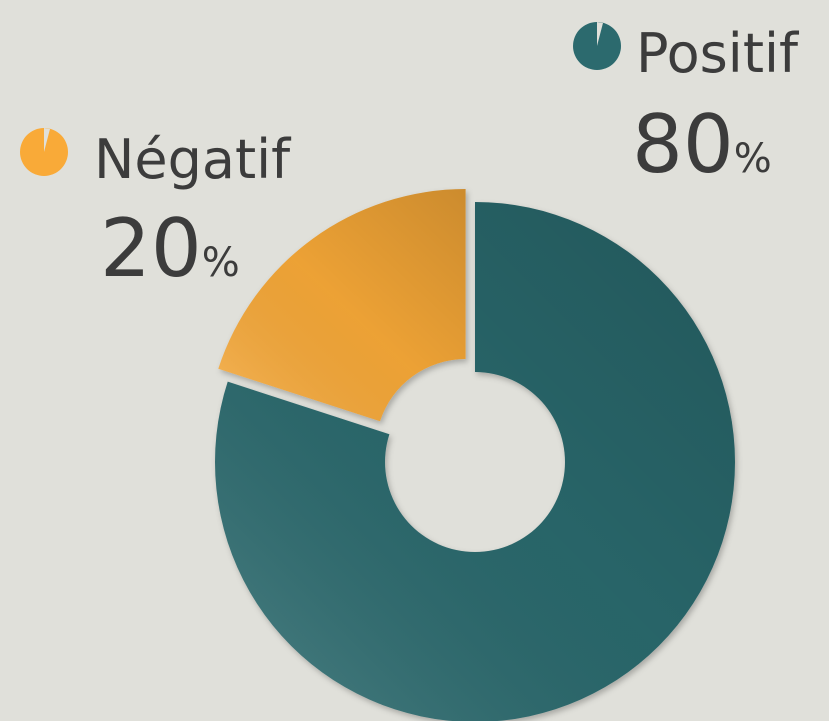  Describe the element at coordinates (193, 159) in the screenshot. I see `legend-label: Négatif` at that location.